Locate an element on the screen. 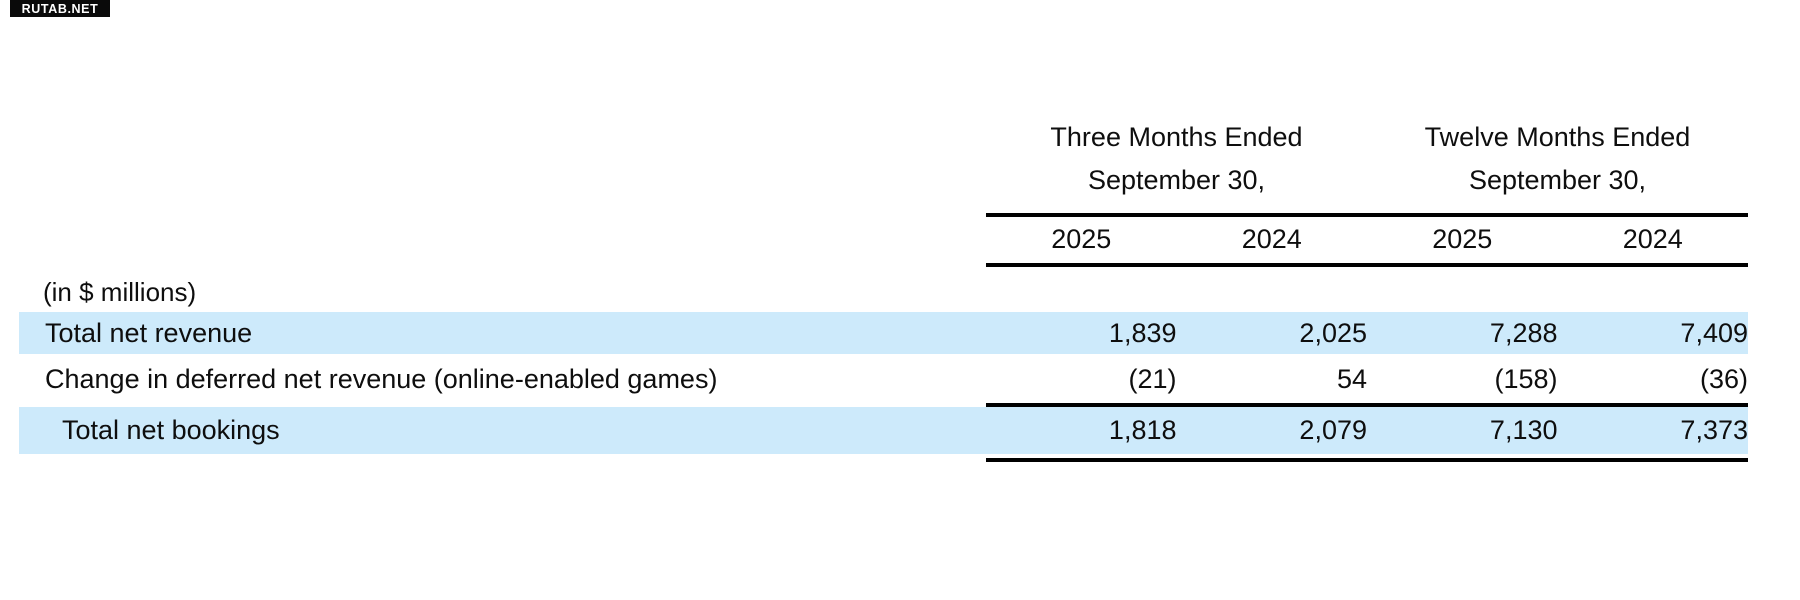  units-note: (in $ millions) is located at coordinates (120, 292).